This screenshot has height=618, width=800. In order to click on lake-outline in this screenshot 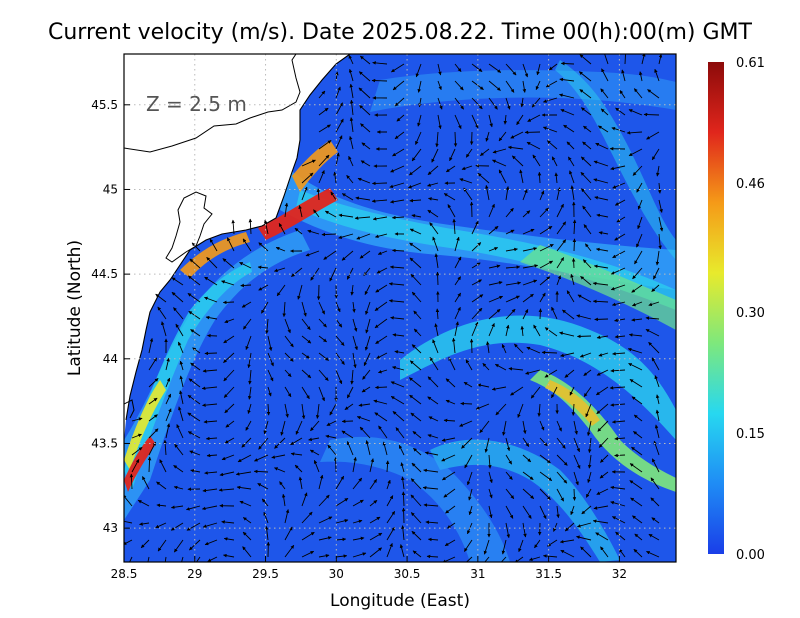, I will do `click(212, 103)`.